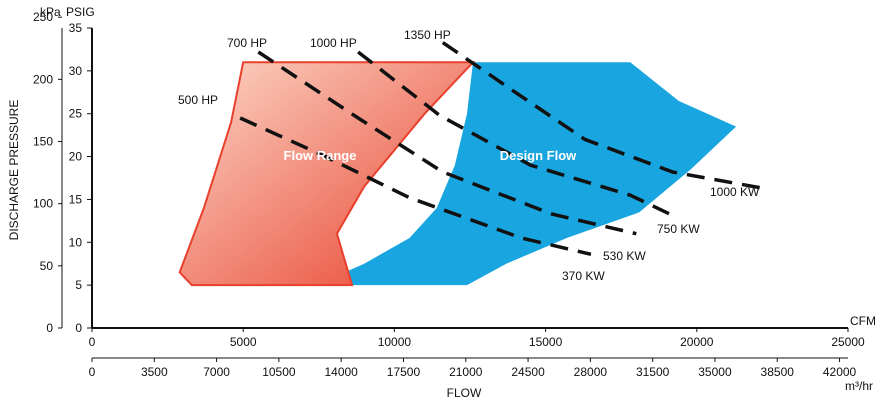 This screenshot has width=875, height=402. I want to click on hp-curve-1000-hp, so click(514, 133).